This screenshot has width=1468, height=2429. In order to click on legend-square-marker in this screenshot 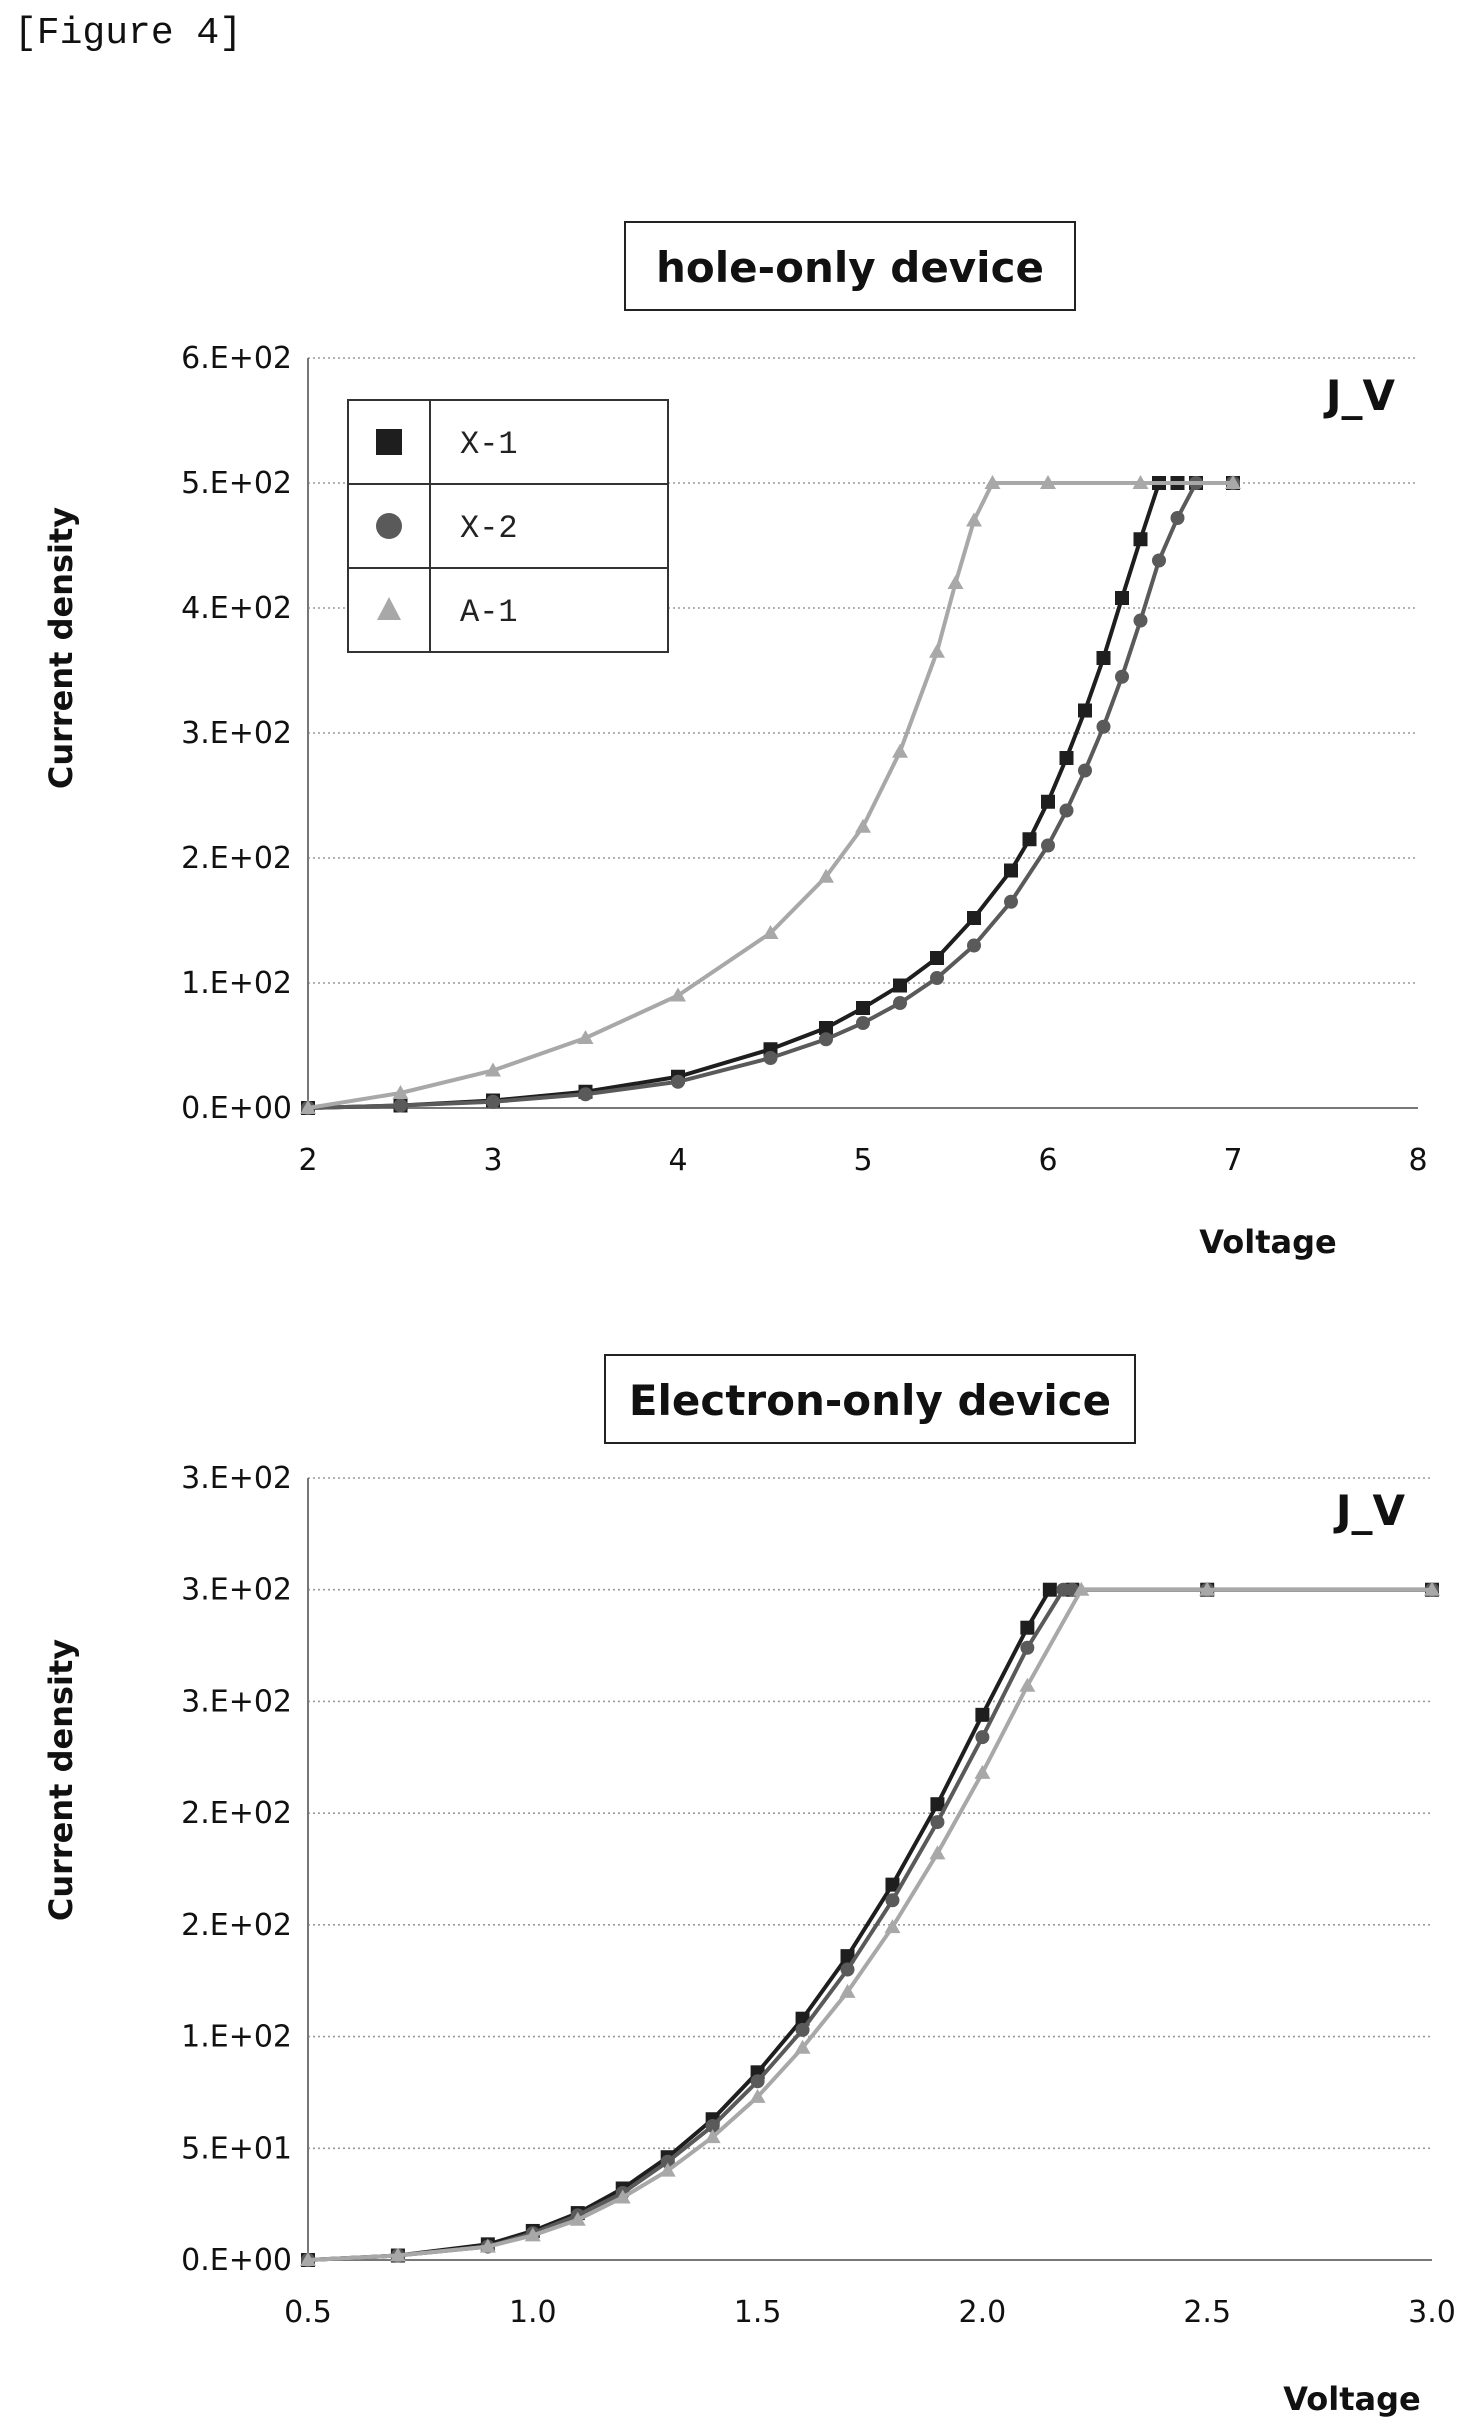, I will do `click(389, 442)`.